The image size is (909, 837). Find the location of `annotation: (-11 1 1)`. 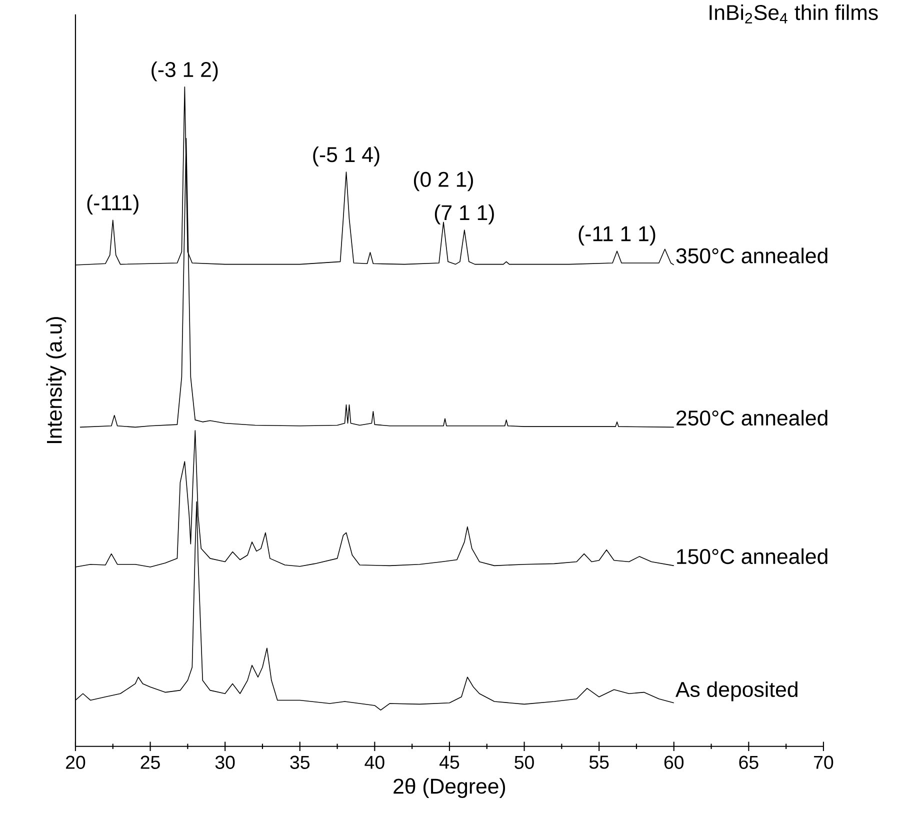

annotation: (-11 1 1) is located at coordinates (617, 235).